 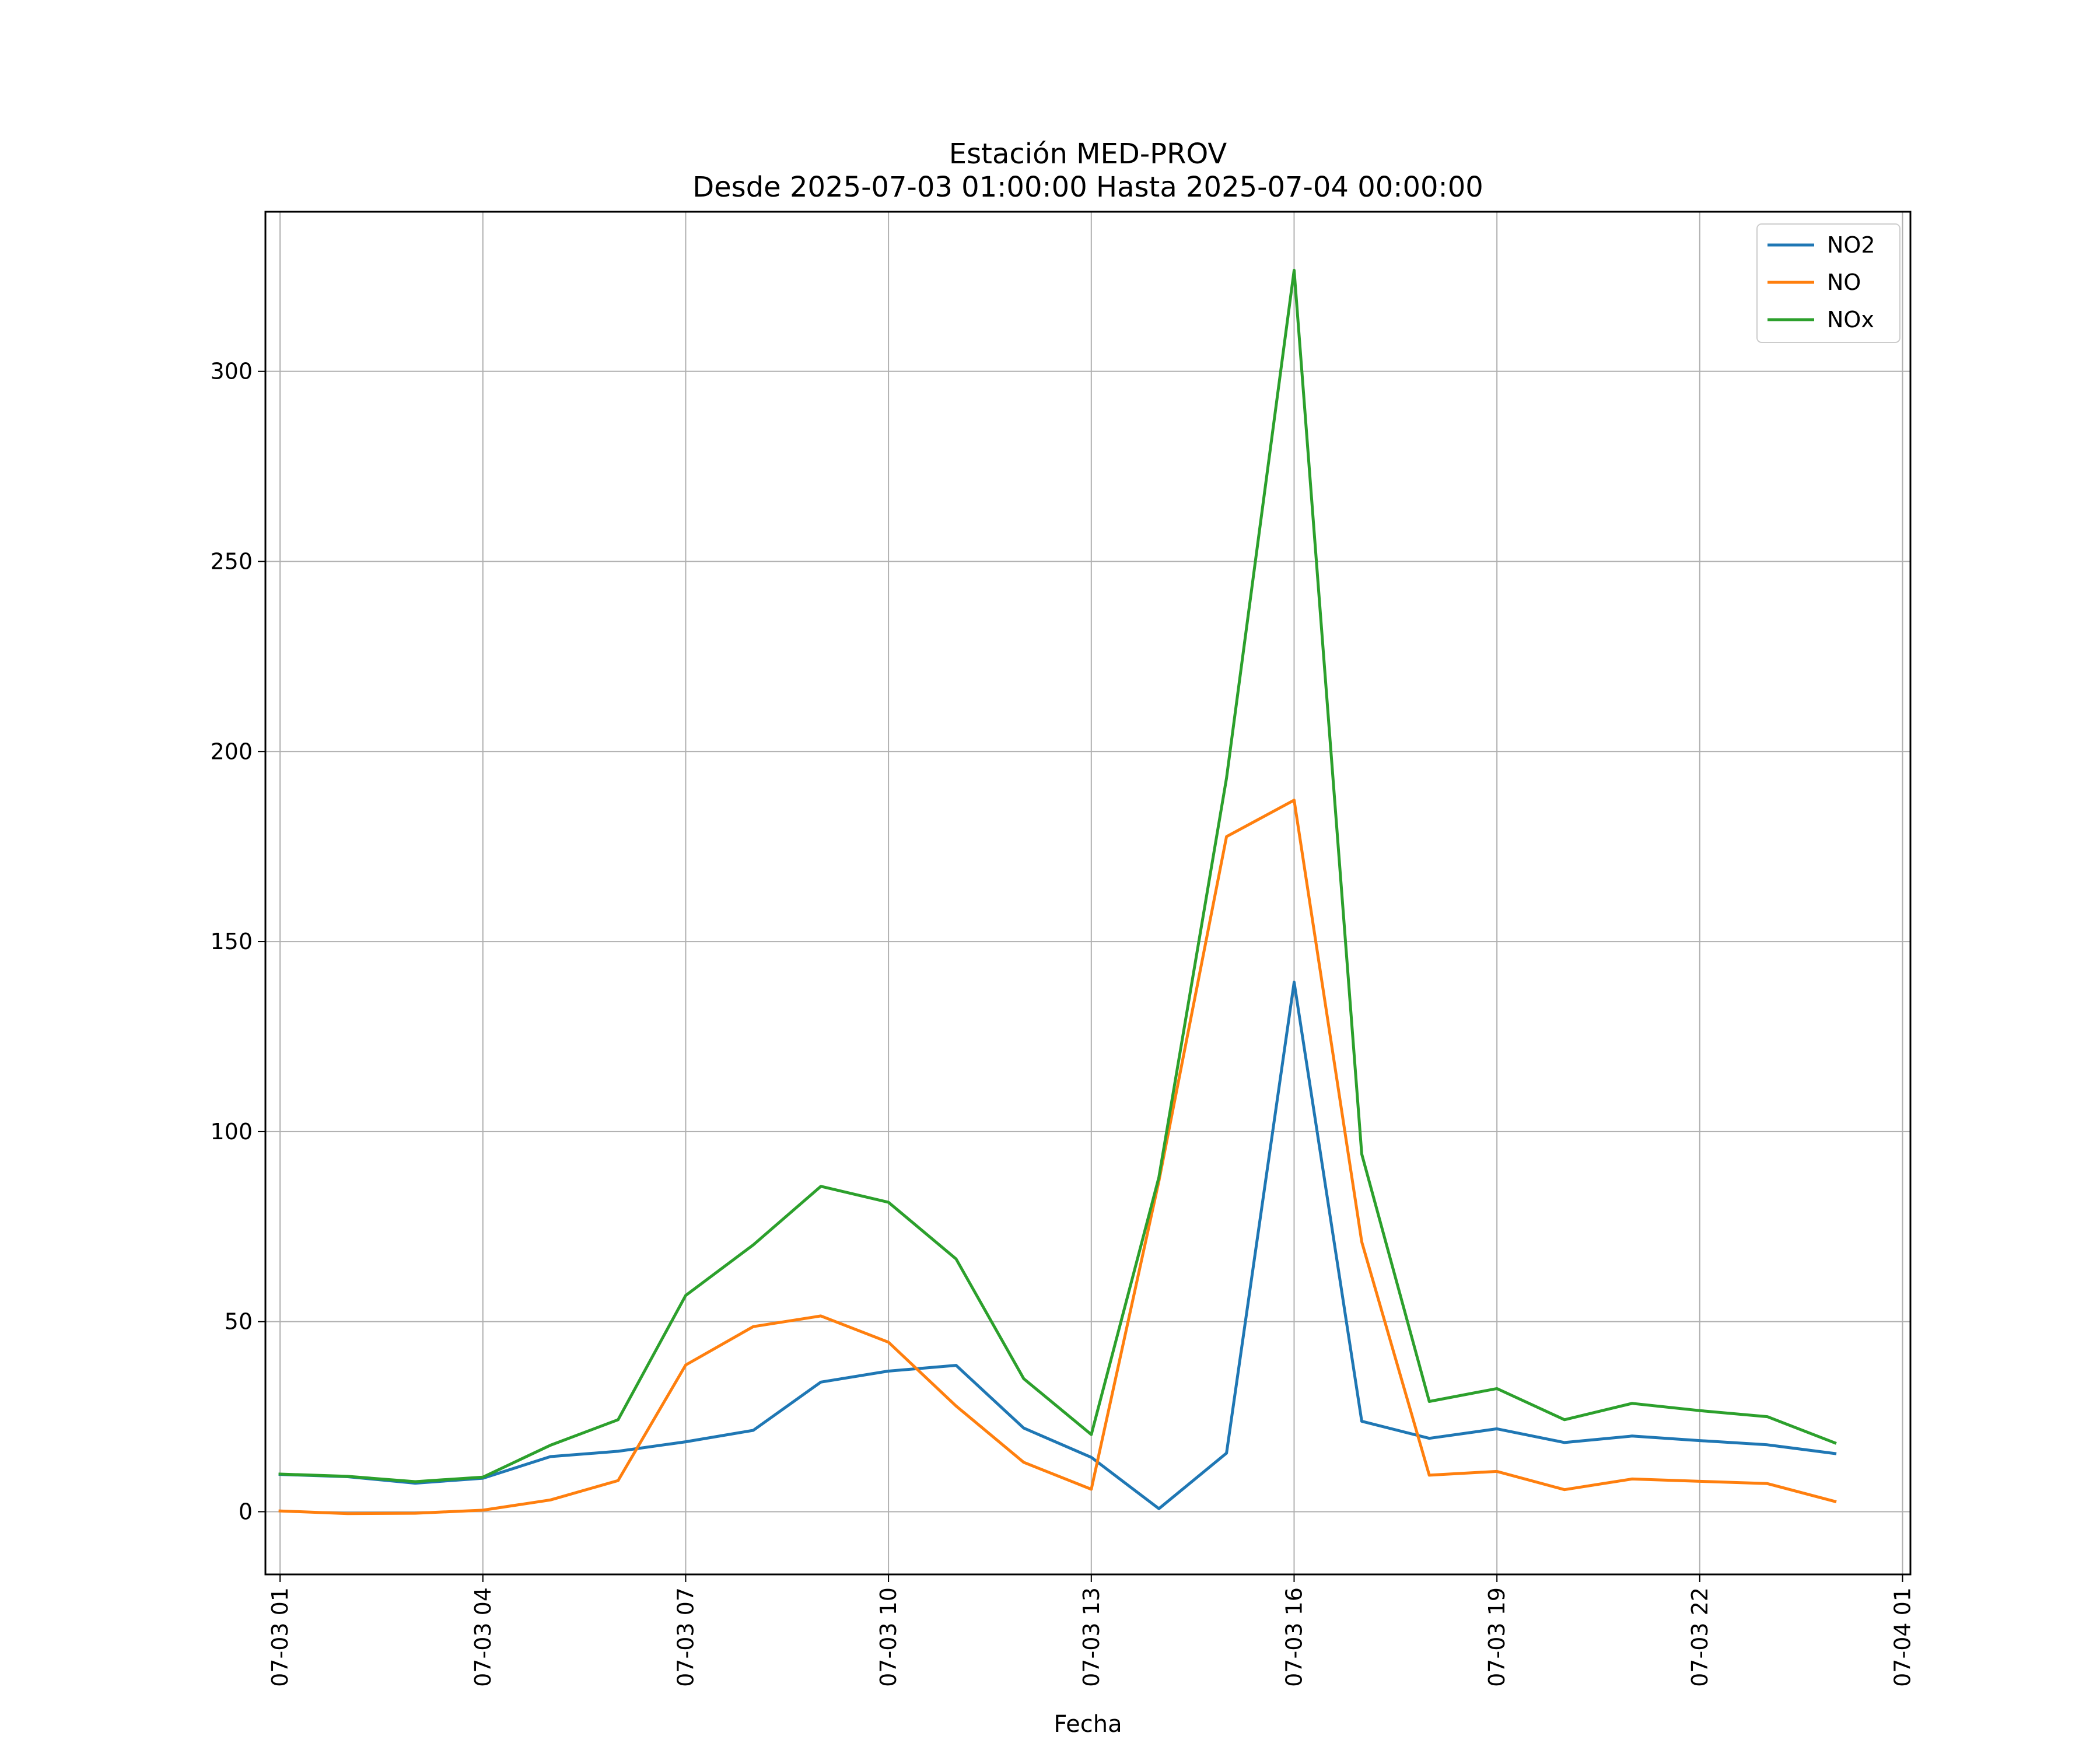 What do you see at coordinates (1902, 1637) in the screenshot?
I see `x-tick-label: 07-04 01` at bounding box center [1902, 1637].